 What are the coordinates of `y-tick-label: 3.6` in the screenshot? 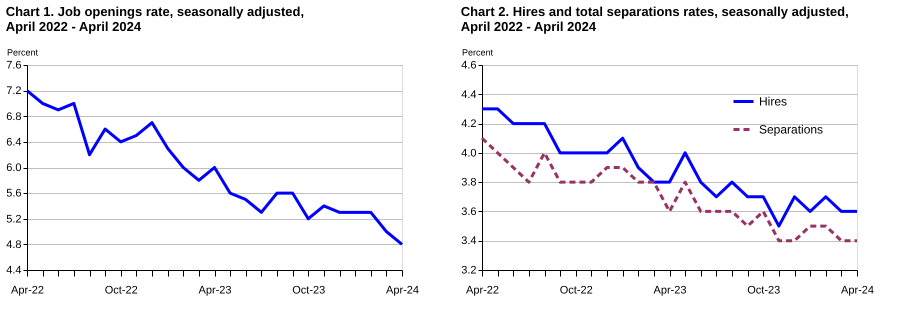 It's located at (468, 212).